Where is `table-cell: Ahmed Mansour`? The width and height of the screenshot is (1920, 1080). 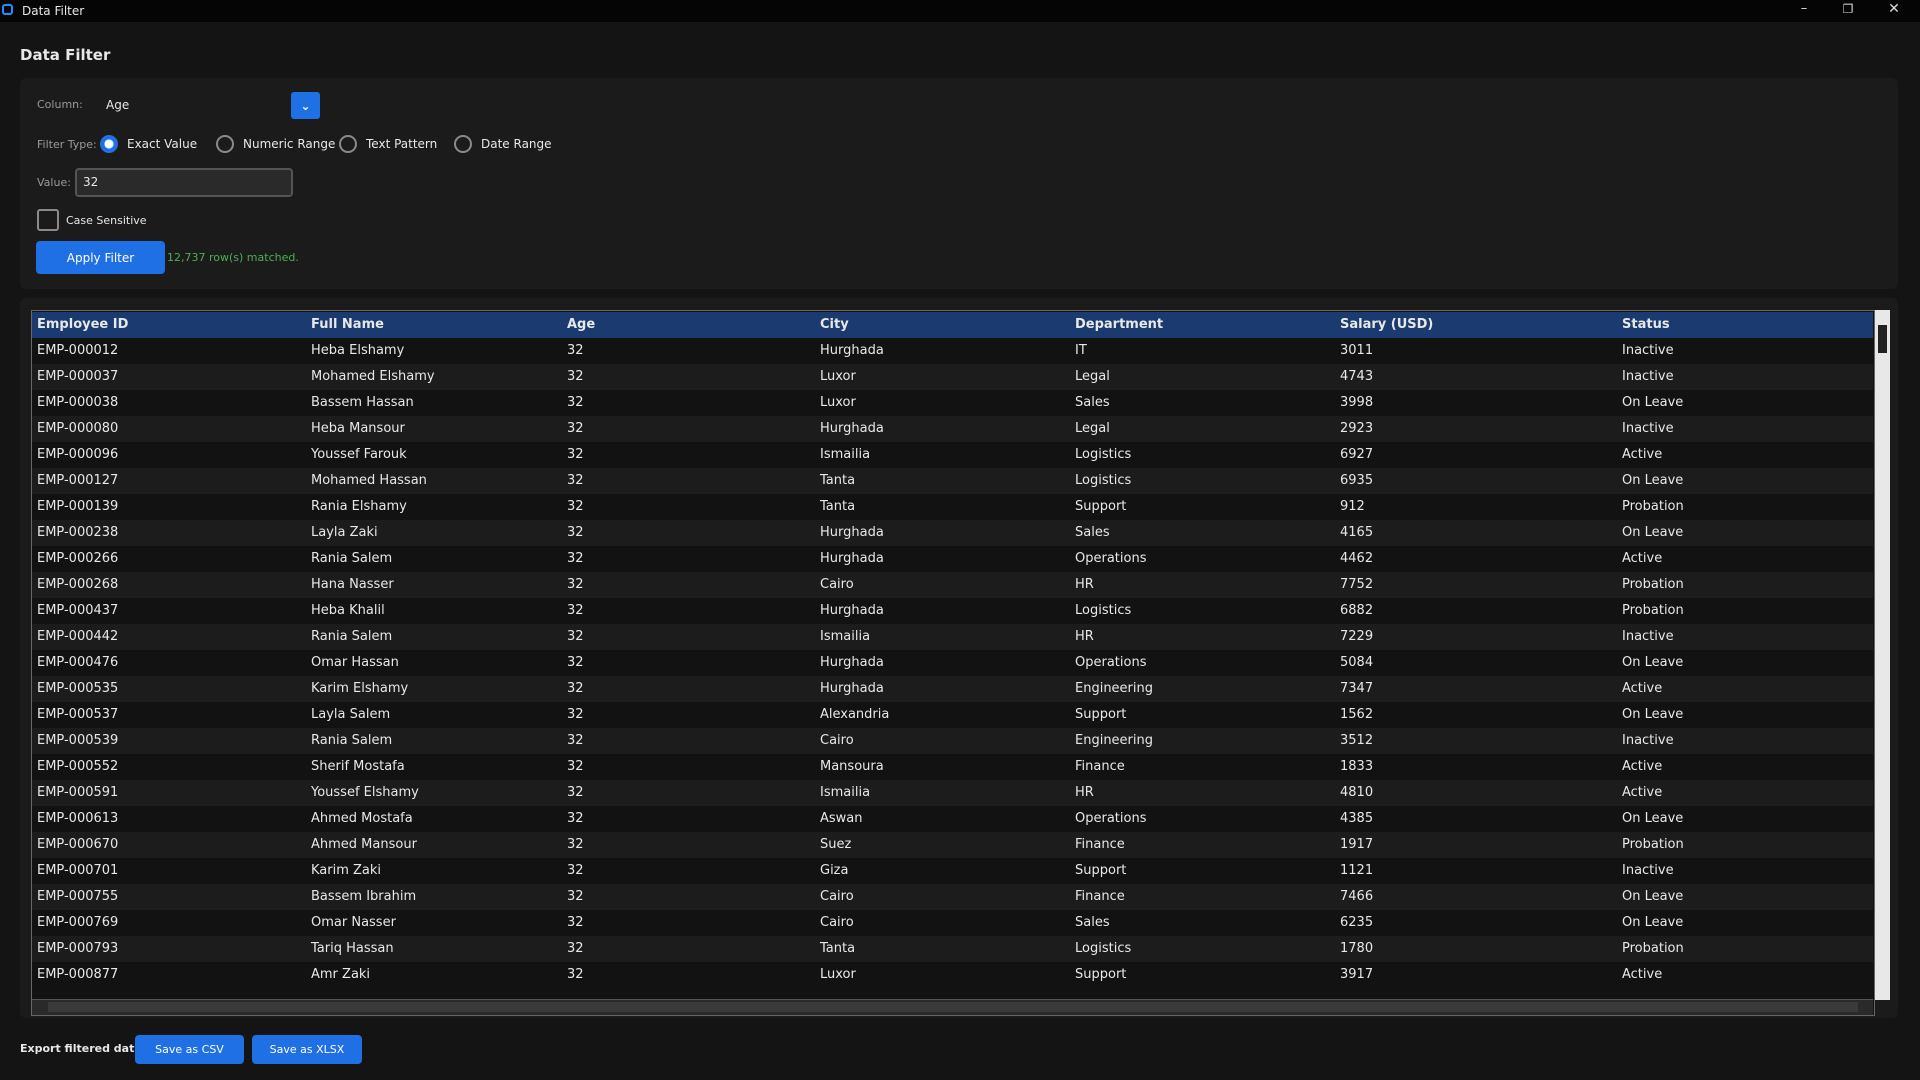
table-cell: Ahmed Mansour is located at coordinates (364, 844).